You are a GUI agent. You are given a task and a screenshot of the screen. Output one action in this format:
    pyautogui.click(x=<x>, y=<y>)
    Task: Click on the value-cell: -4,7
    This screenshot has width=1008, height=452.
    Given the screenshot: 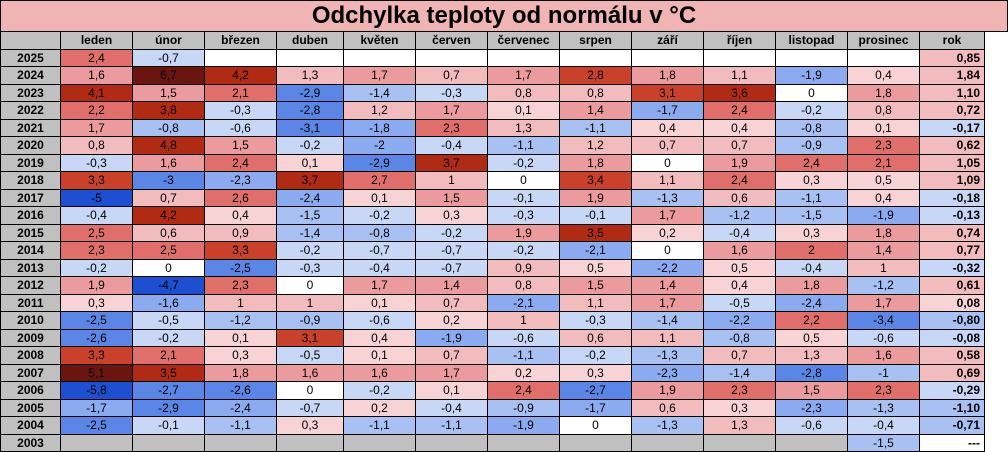 What is the action you would take?
    pyautogui.click(x=168, y=285)
    